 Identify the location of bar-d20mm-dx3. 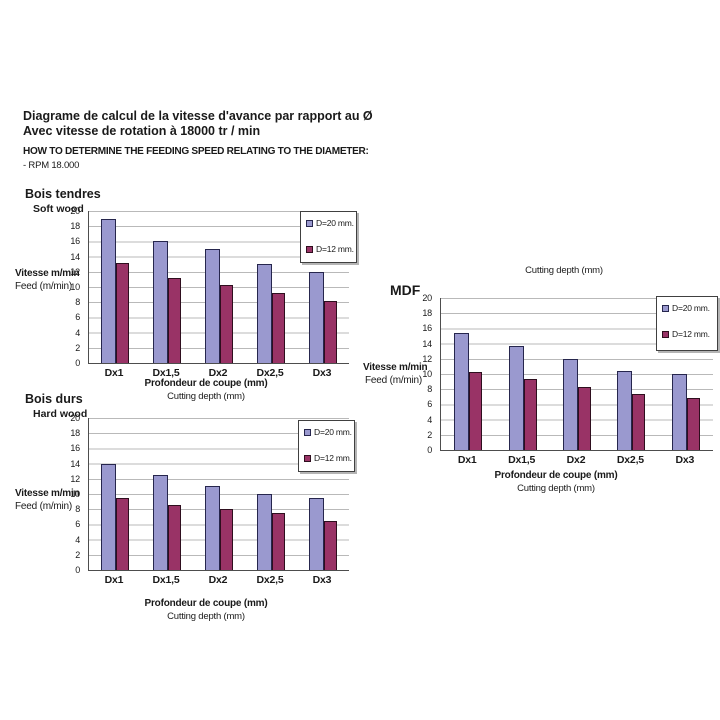
(316, 534).